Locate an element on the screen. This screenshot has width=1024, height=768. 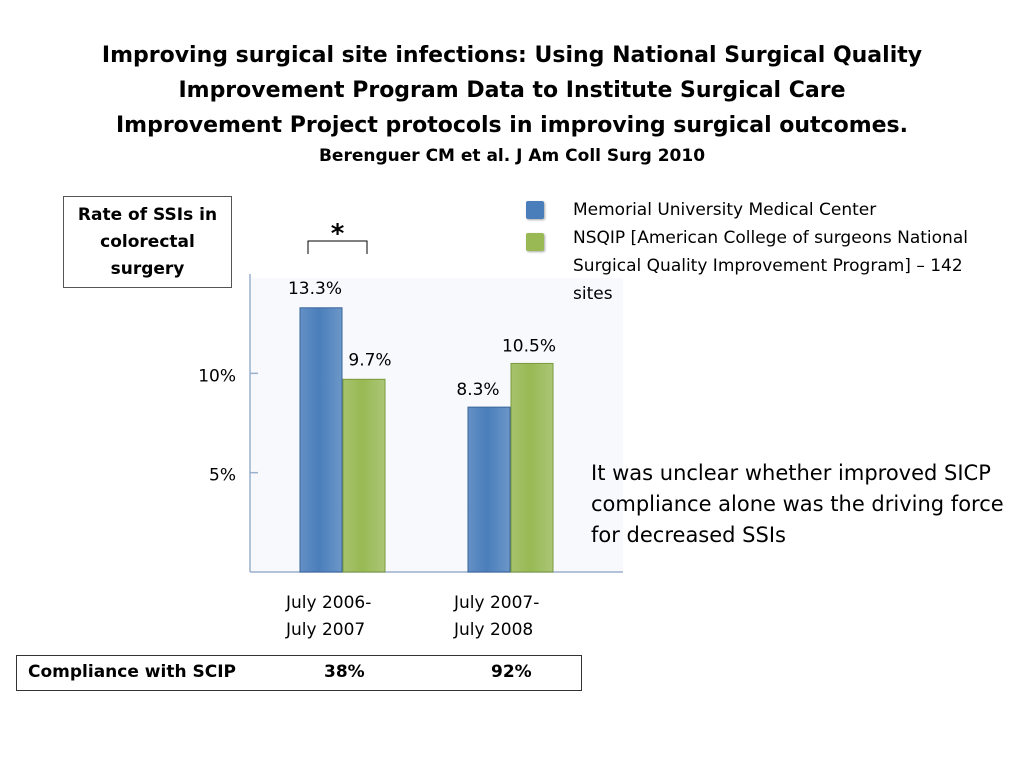
y-tick-label: 5% is located at coordinates (222, 476).